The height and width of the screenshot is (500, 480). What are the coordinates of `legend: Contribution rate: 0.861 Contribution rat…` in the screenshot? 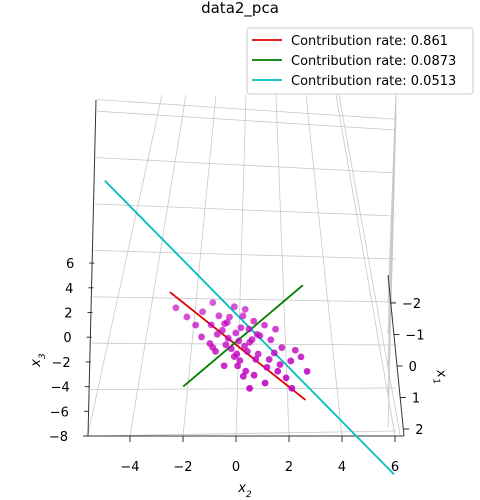 It's located at (360, 61).